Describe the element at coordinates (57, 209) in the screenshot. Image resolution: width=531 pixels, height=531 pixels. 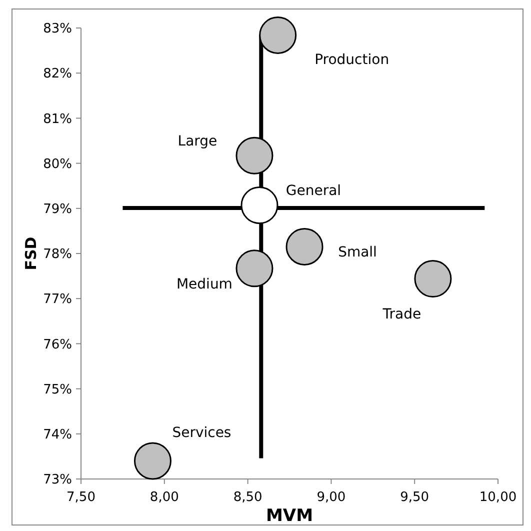
I see `y-tick-label: 79%` at that location.